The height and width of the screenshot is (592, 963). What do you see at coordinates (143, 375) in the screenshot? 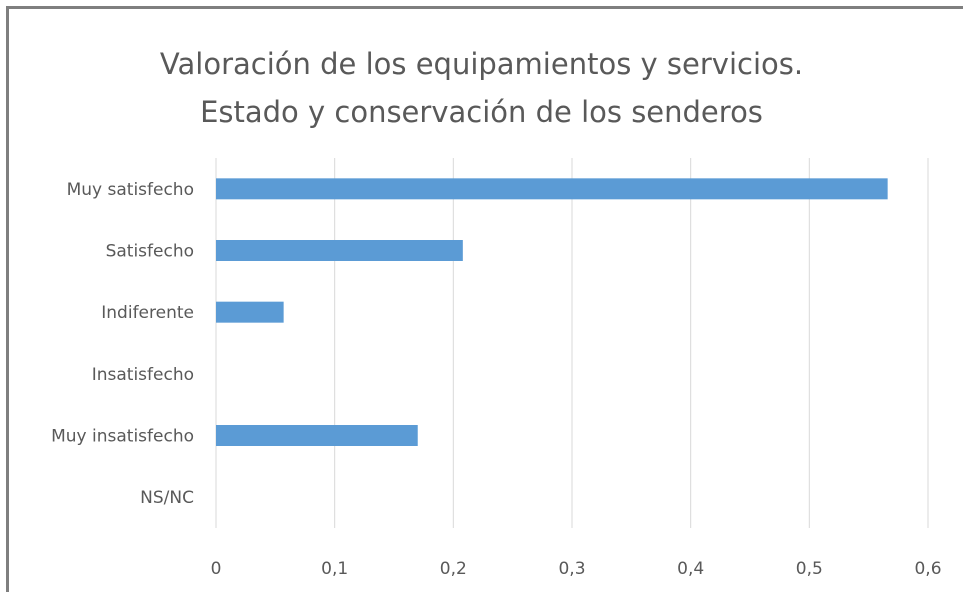
I see `category-label-3: Insatisfecho` at bounding box center [143, 375].